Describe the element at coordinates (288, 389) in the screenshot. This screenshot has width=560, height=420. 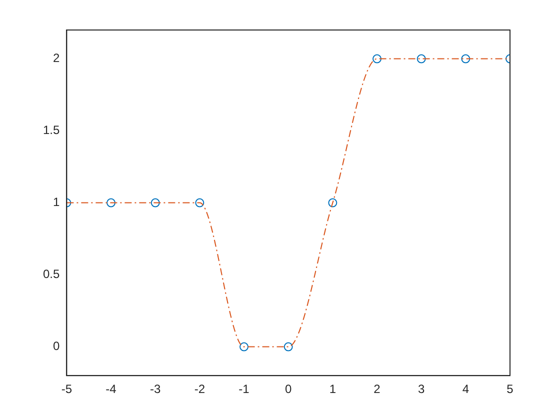
I see `x-tick-label: 0` at that location.